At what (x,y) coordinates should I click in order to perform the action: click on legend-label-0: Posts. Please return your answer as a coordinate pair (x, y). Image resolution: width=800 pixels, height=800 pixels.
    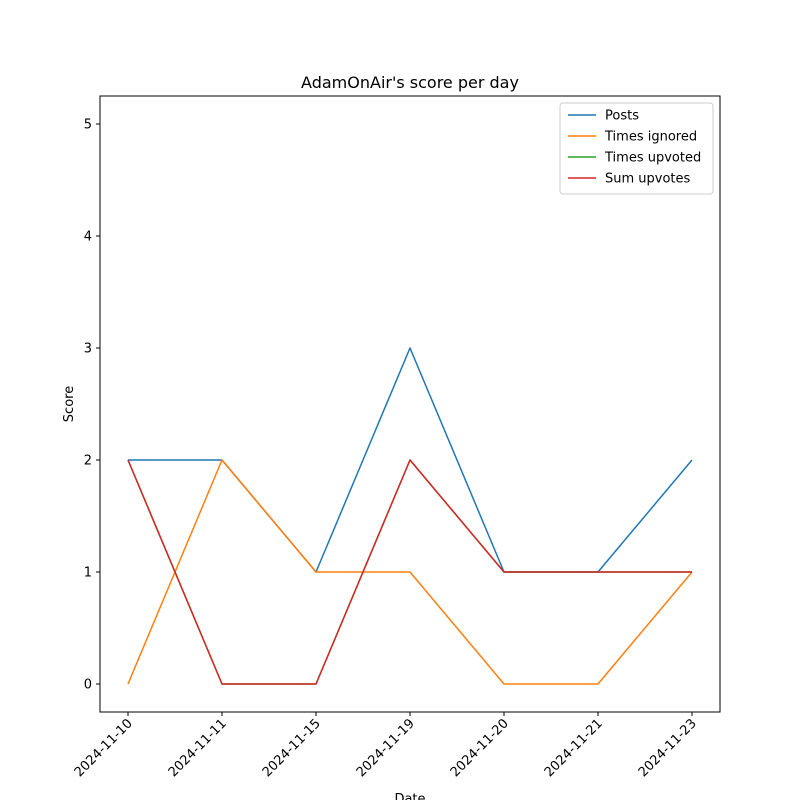
    Looking at the image, I should click on (622, 116).